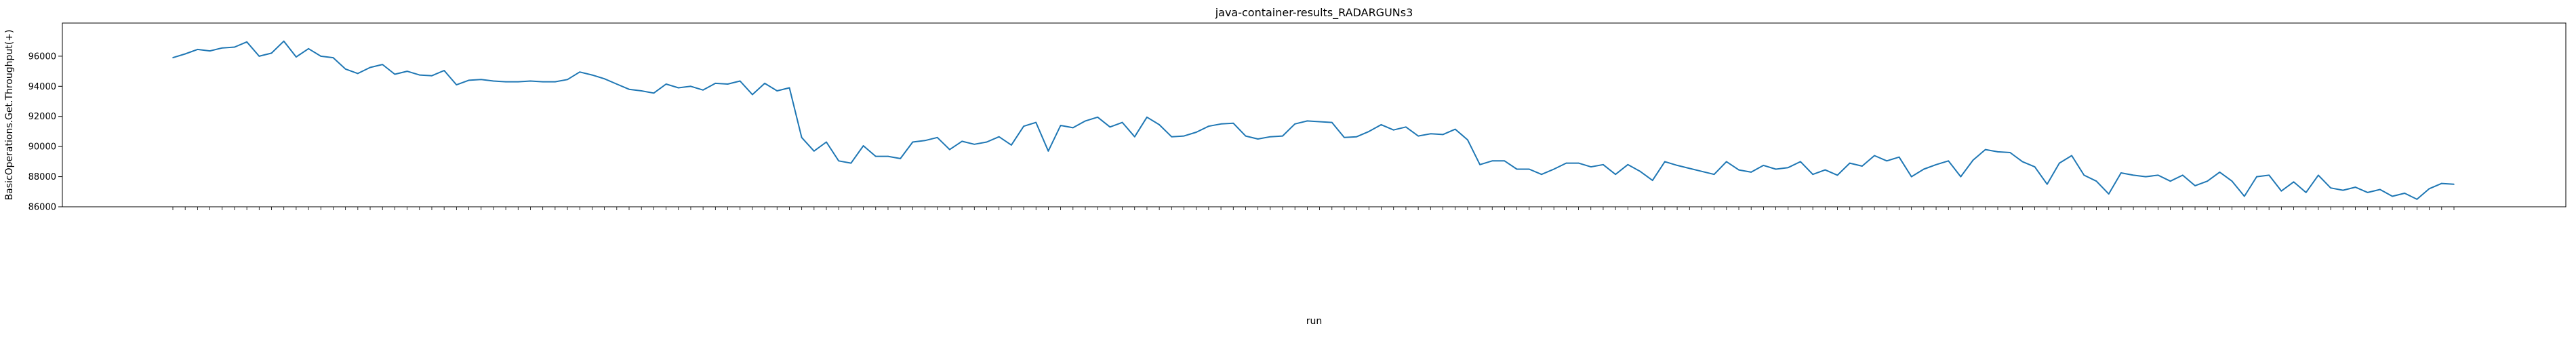 Image resolution: width=2576 pixels, height=339 pixels. Describe the element at coordinates (1314, 321) in the screenshot. I see `x-axis-label: run` at that location.